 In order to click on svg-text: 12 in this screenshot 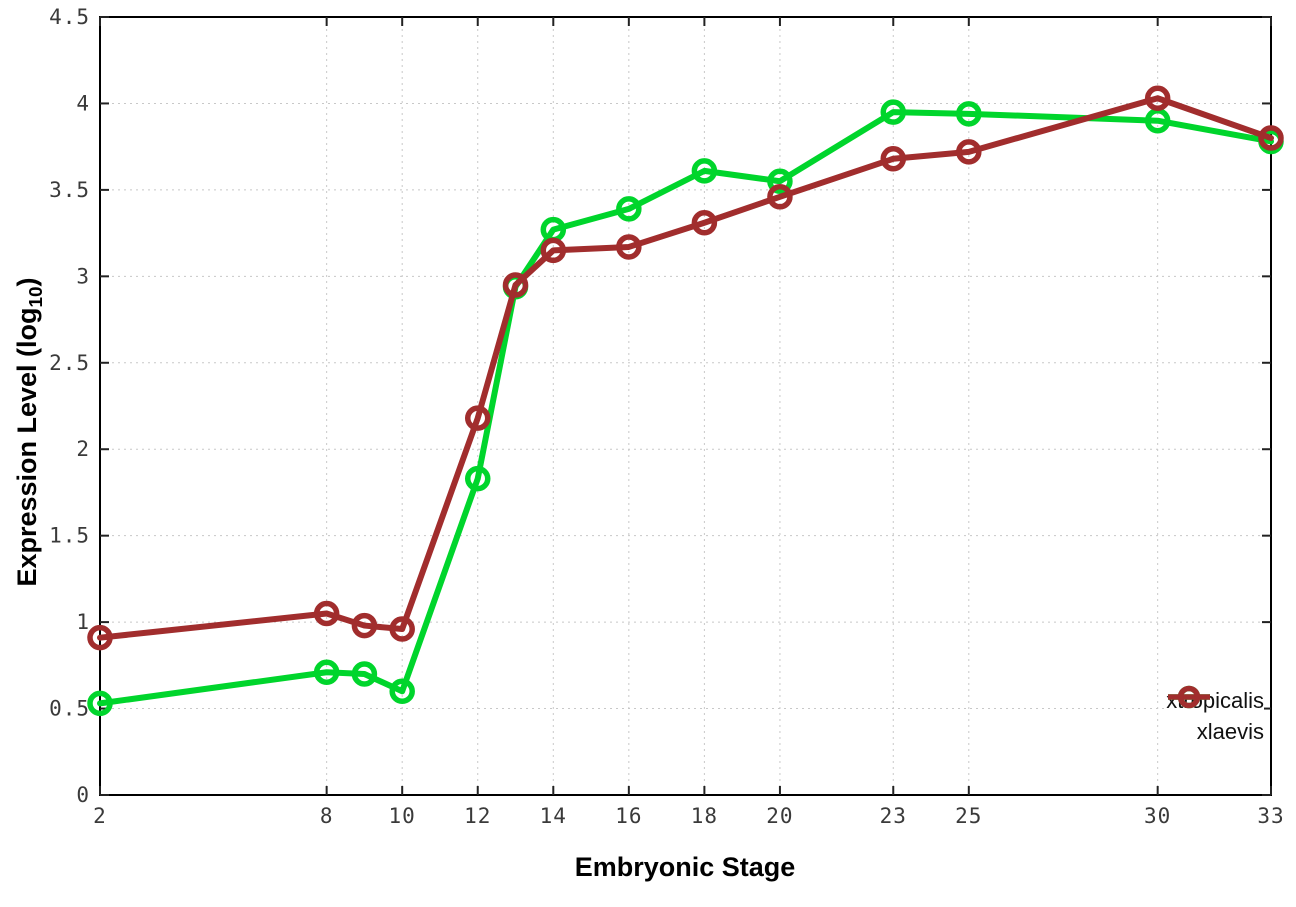, I will do `click(477, 816)`.